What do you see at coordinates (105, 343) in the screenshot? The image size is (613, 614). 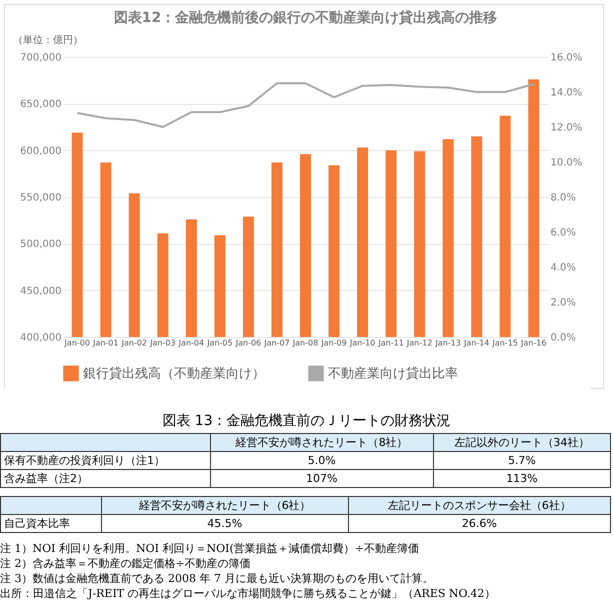 I see `x-tick-label: Jan-01` at bounding box center [105, 343].